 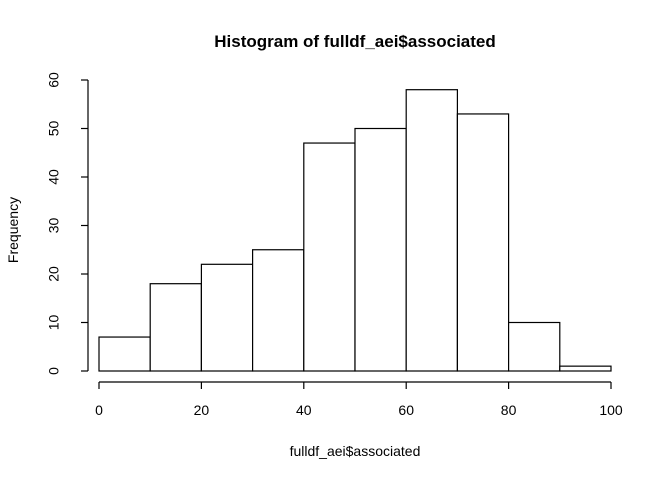 What do you see at coordinates (13, 230) in the screenshot?
I see `y-axis-label: Frequency` at bounding box center [13, 230].